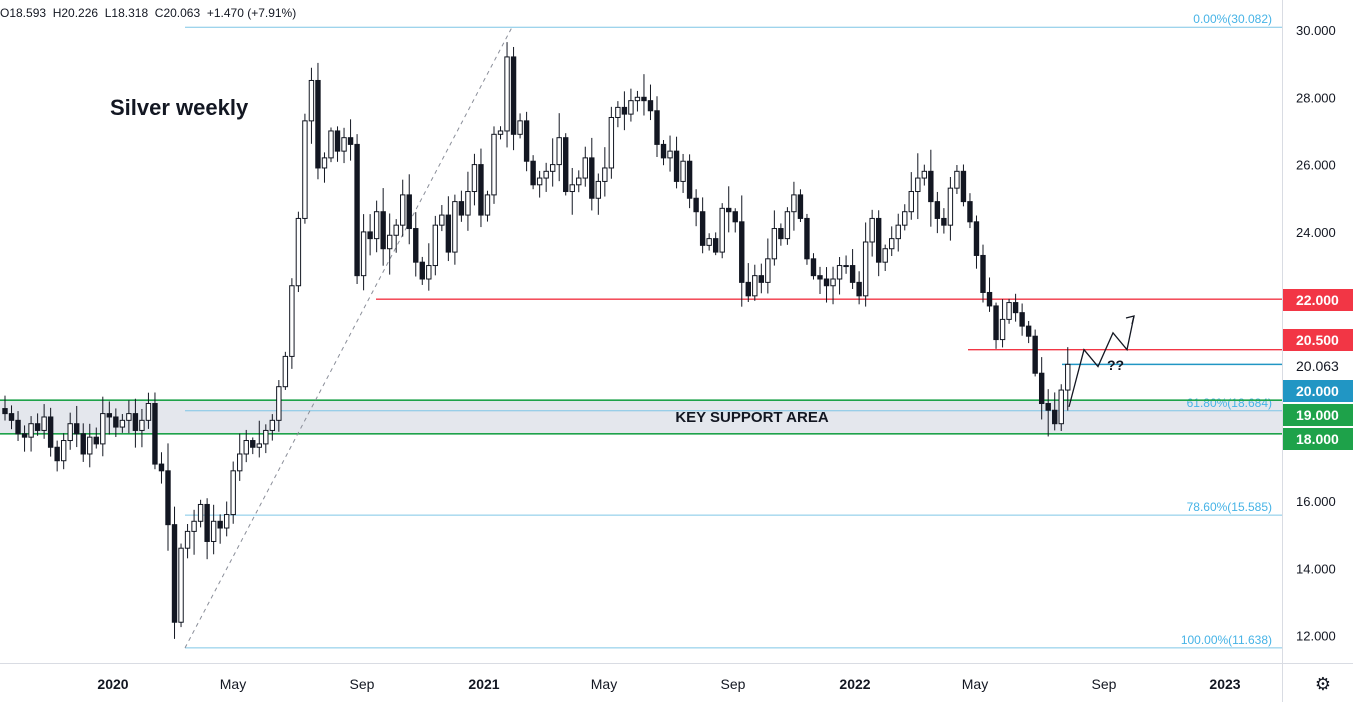  I want to click on gear-icon: ⚙, so click(1323, 684).